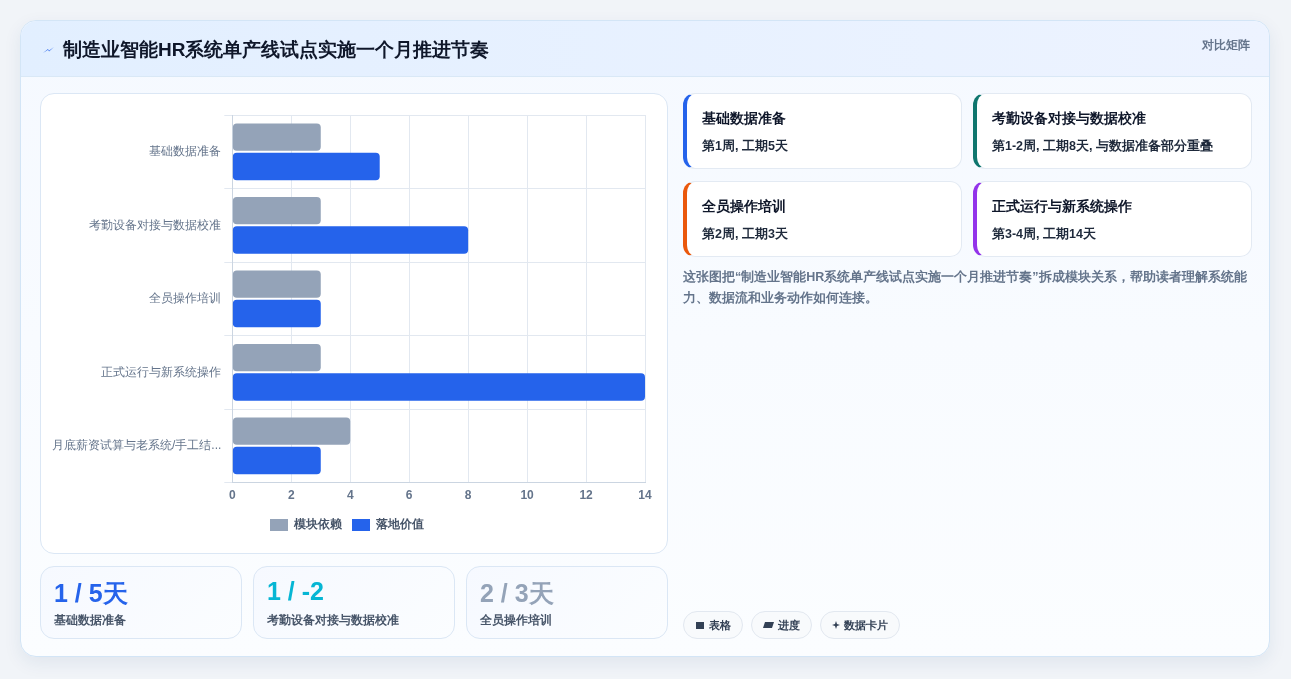 This screenshot has width=1291, height=679. What do you see at coordinates (468, 495) in the screenshot?
I see `x-tick-label: 8` at bounding box center [468, 495].